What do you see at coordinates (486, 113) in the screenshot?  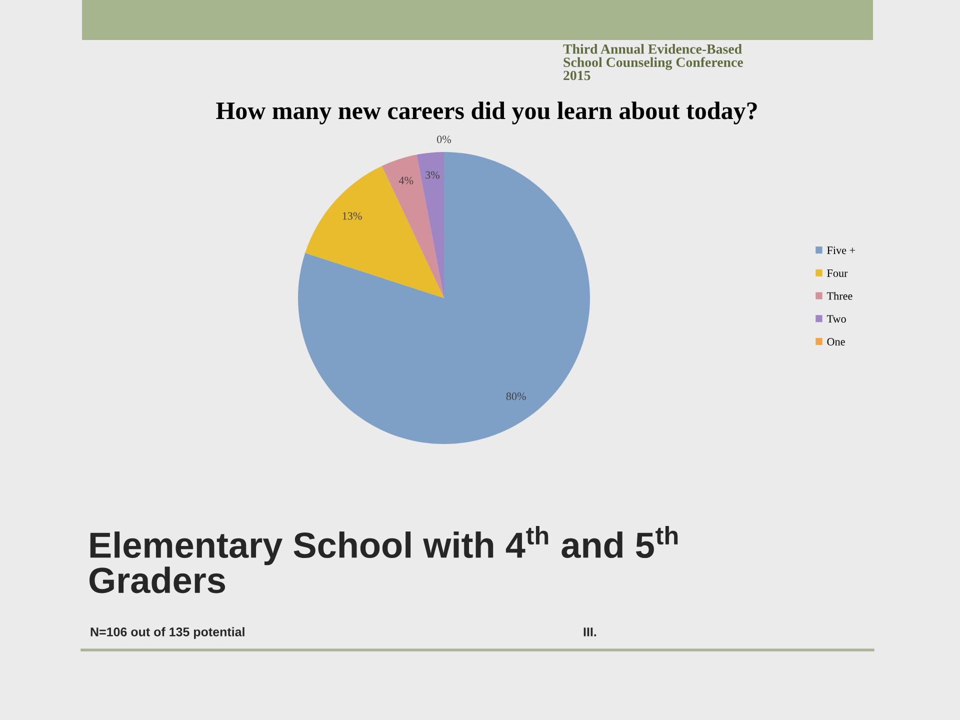 I see `chart-title: How many new careers did you learn about today?` at bounding box center [486, 113].